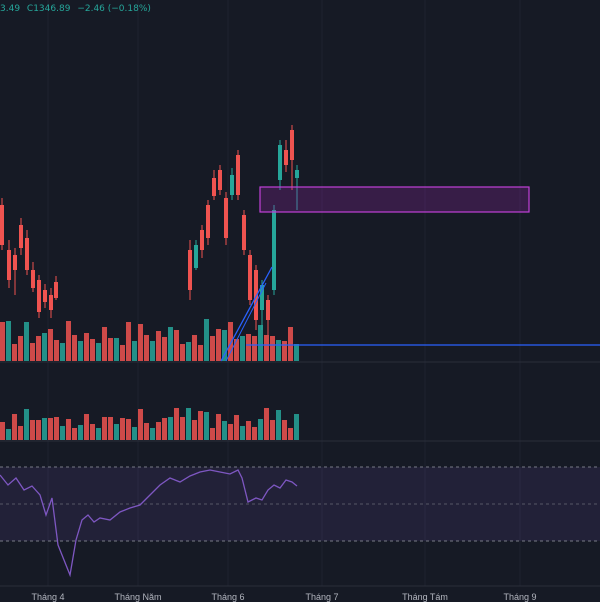 The height and width of the screenshot is (602, 600). Describe the element at coordinates (425, 597) in the screenshot. I see `x-axis-label: Tháng Tám` at that location.